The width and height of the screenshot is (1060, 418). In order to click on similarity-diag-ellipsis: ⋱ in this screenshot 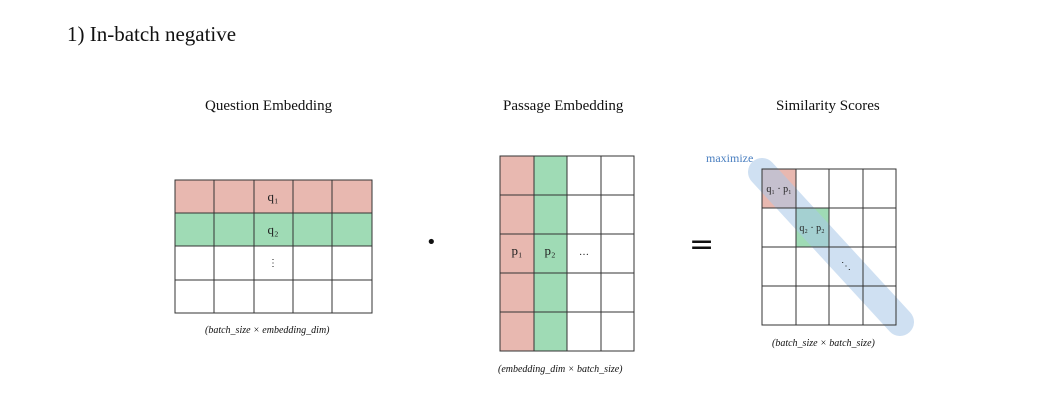, I will do `click(846, 266)`.